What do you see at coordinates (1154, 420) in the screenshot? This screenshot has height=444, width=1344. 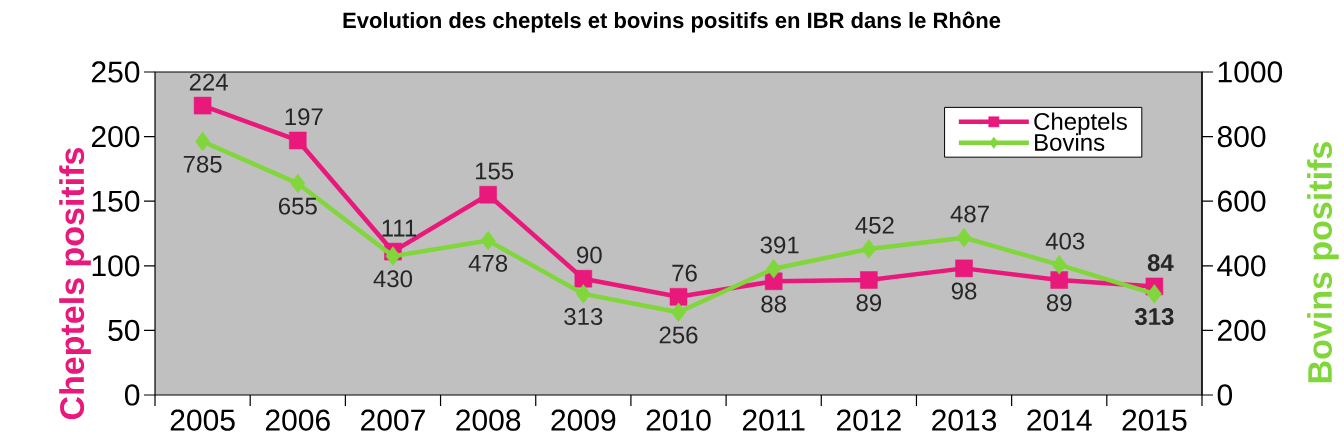 I see `x-tick-label: 2015` at bounding box center [1154, 420].